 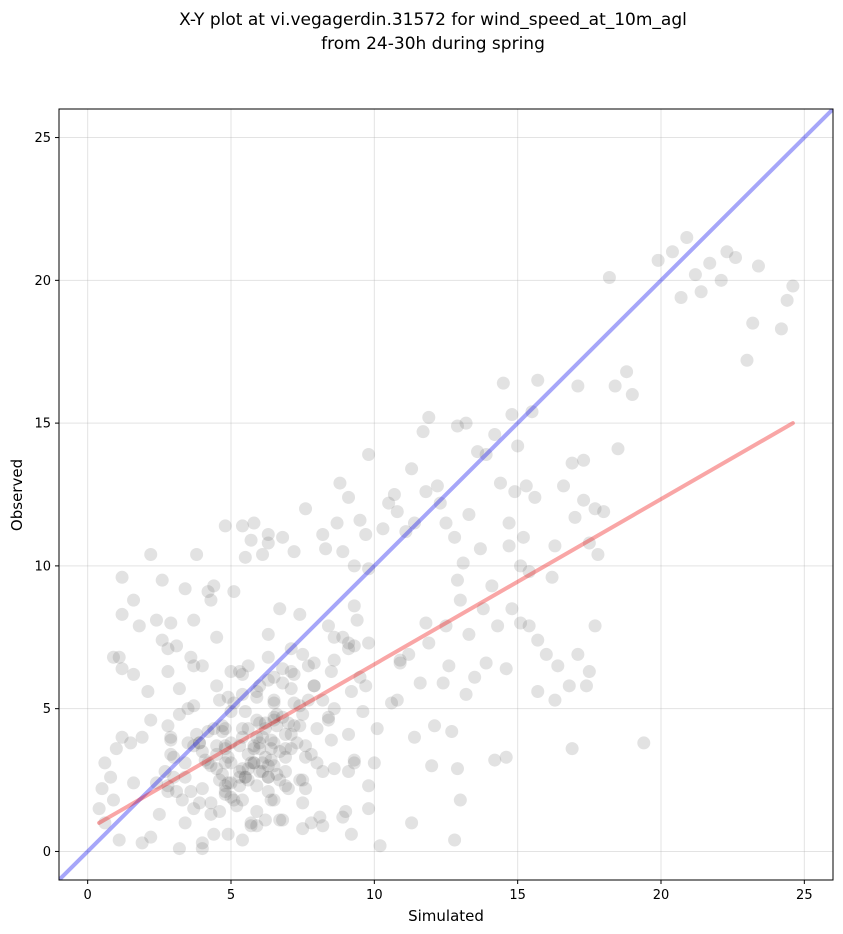 I want to click on x-axis-label: Simulated, so click(x=446, y=916).